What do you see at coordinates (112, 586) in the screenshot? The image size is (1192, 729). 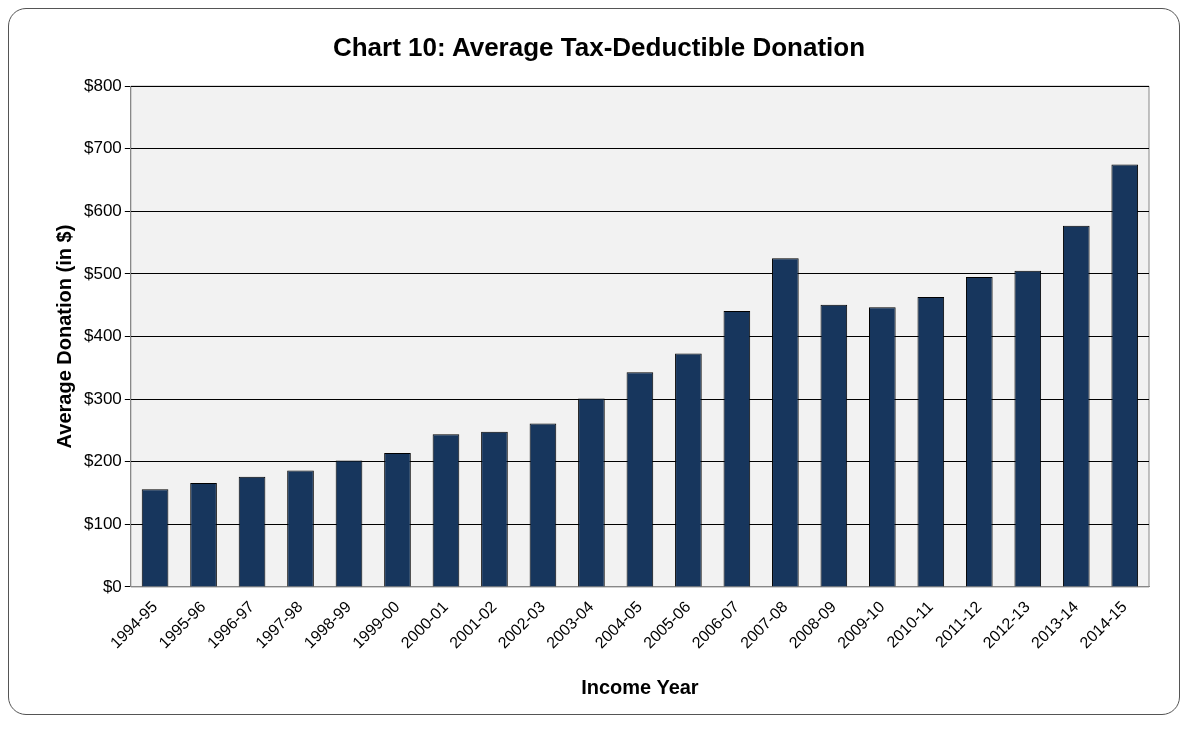 I see `y-tick-label: $0` at bounding box center [112, 586].